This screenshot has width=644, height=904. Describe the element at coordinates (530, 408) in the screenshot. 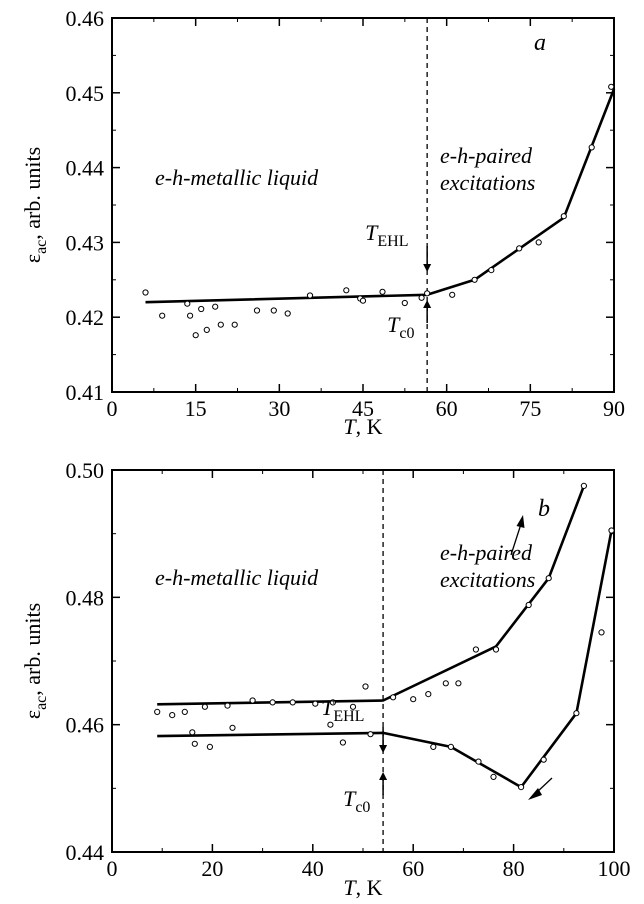

I see `x-tick-label: 75` at that location.